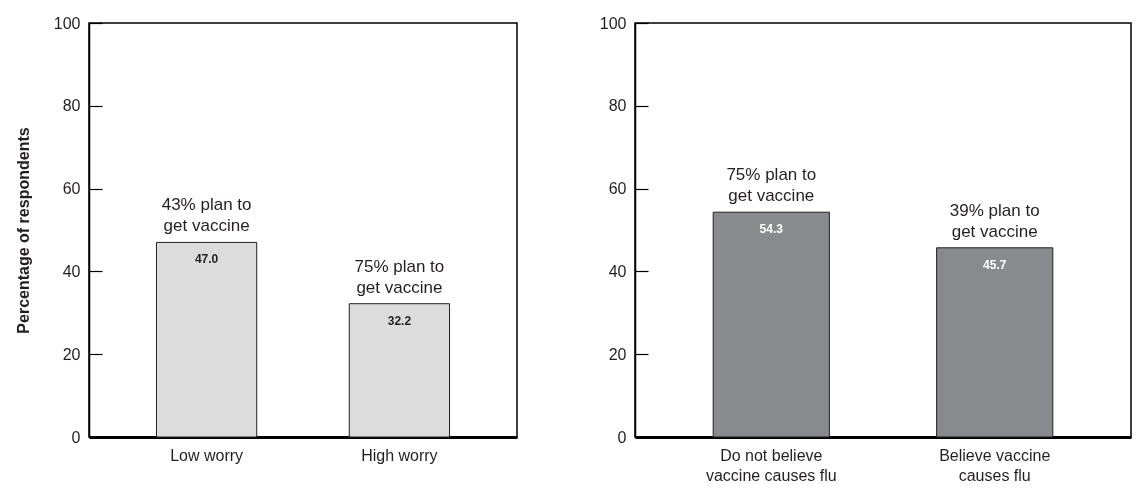  Describe the element at coordinates (994, 220) in the screenshot. I see `annotation: 39% plan to get vaccine` at that location.